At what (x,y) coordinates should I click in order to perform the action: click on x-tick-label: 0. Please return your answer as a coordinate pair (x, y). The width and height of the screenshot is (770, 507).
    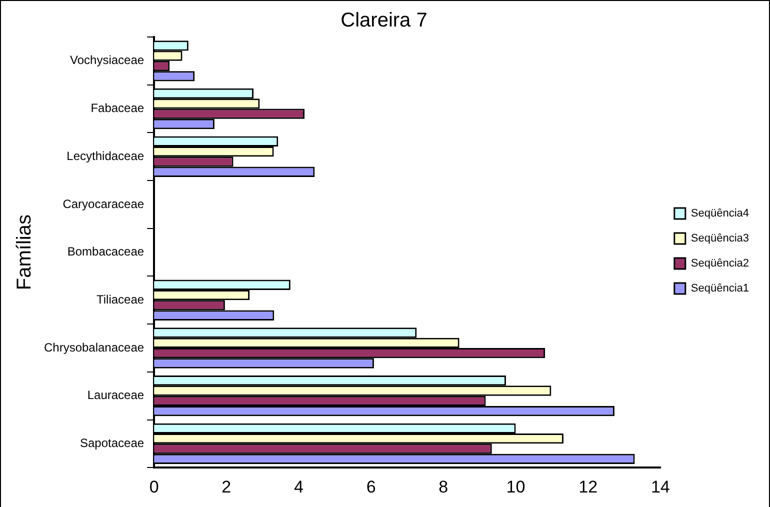
    Looking at the image, I should click on (154, 486).